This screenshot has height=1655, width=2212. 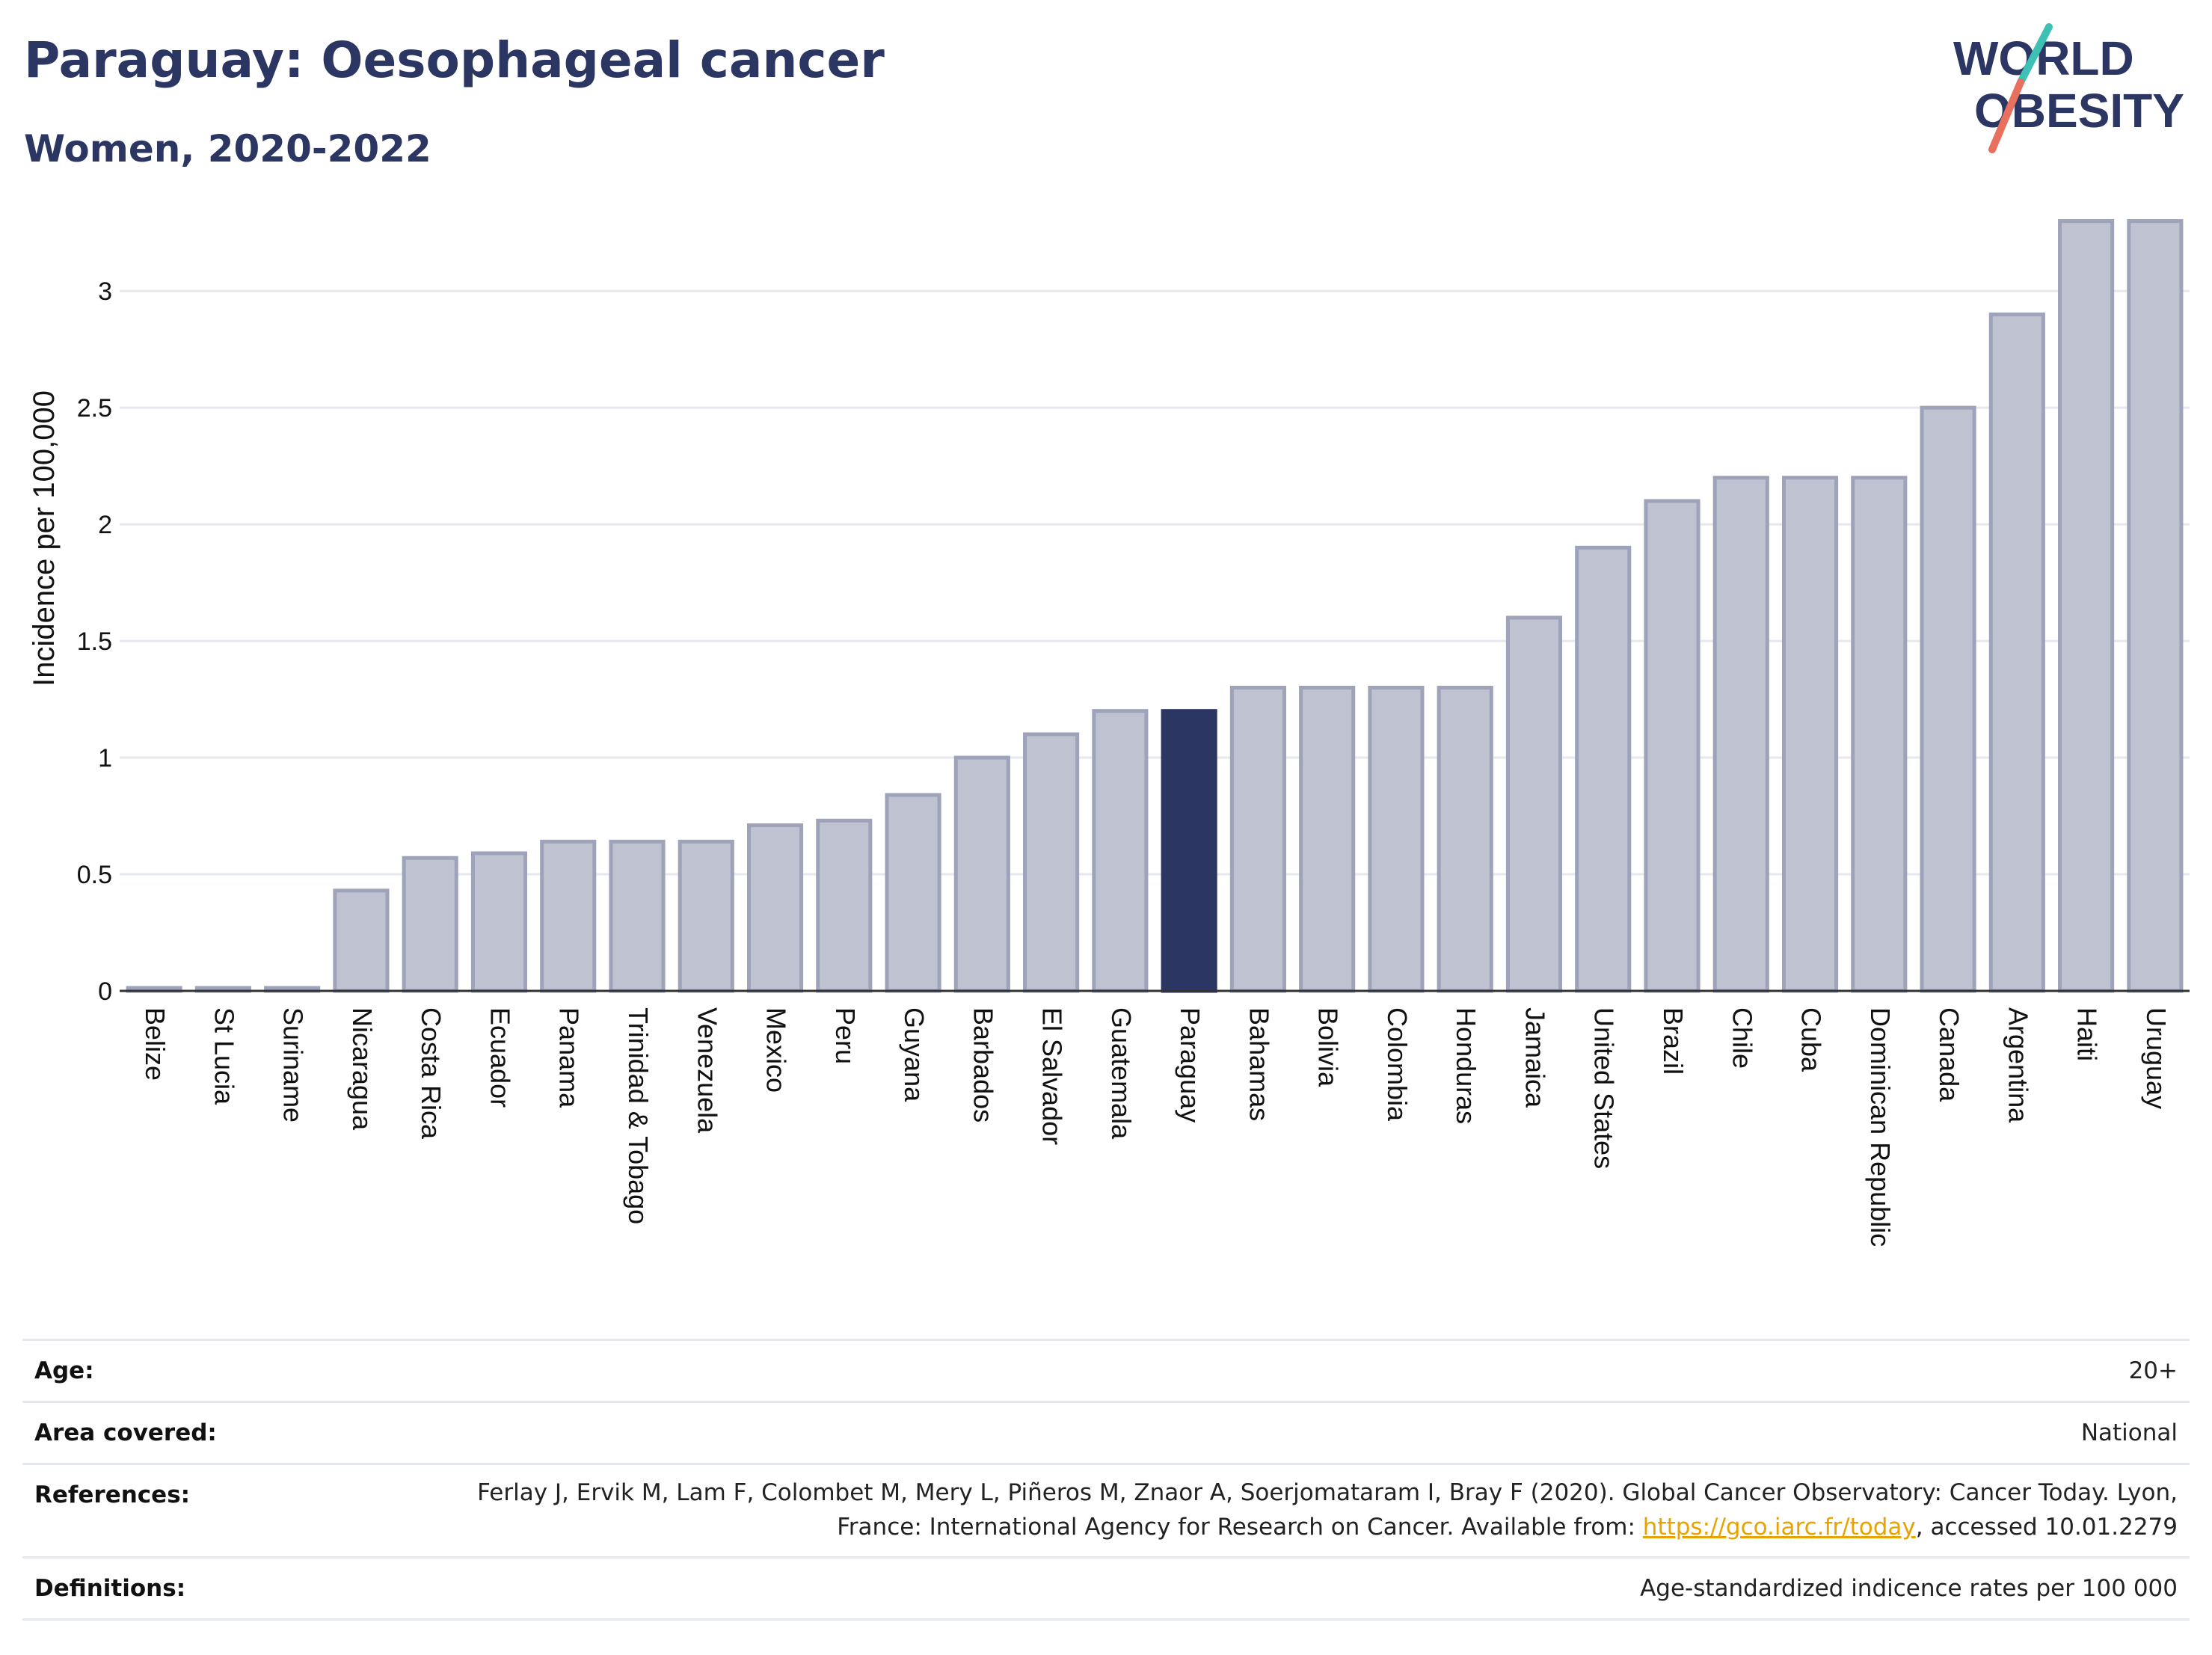 What do you see at coordinates (1052, 1076) in the screenshot?
I see `x-tick-label: El Salvador` at bounding box center [1052, 1076].